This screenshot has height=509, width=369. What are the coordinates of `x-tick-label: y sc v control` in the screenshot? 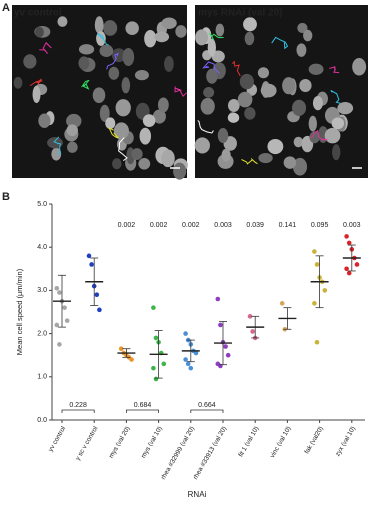 It's located at (86, 443).